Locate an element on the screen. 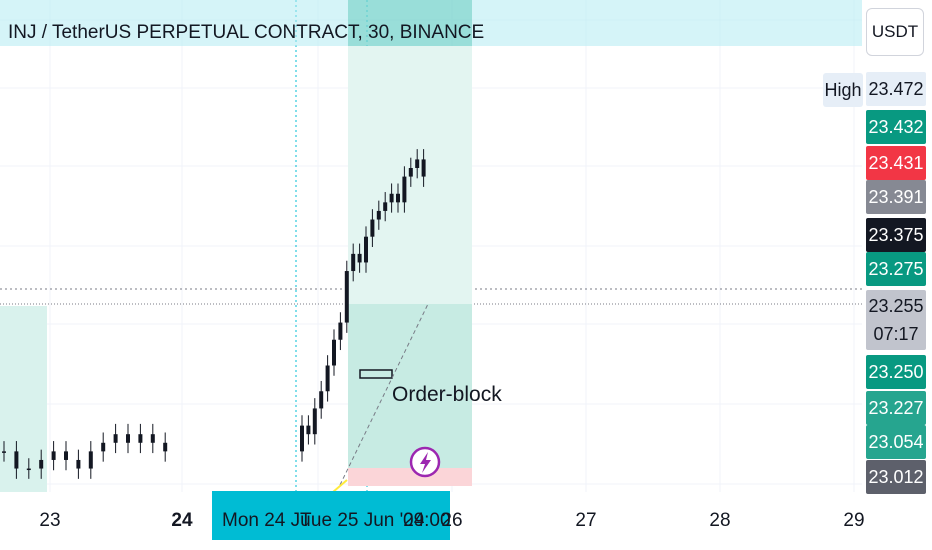  price-tag-0: 23.472 is located at coordinates (896, 89).